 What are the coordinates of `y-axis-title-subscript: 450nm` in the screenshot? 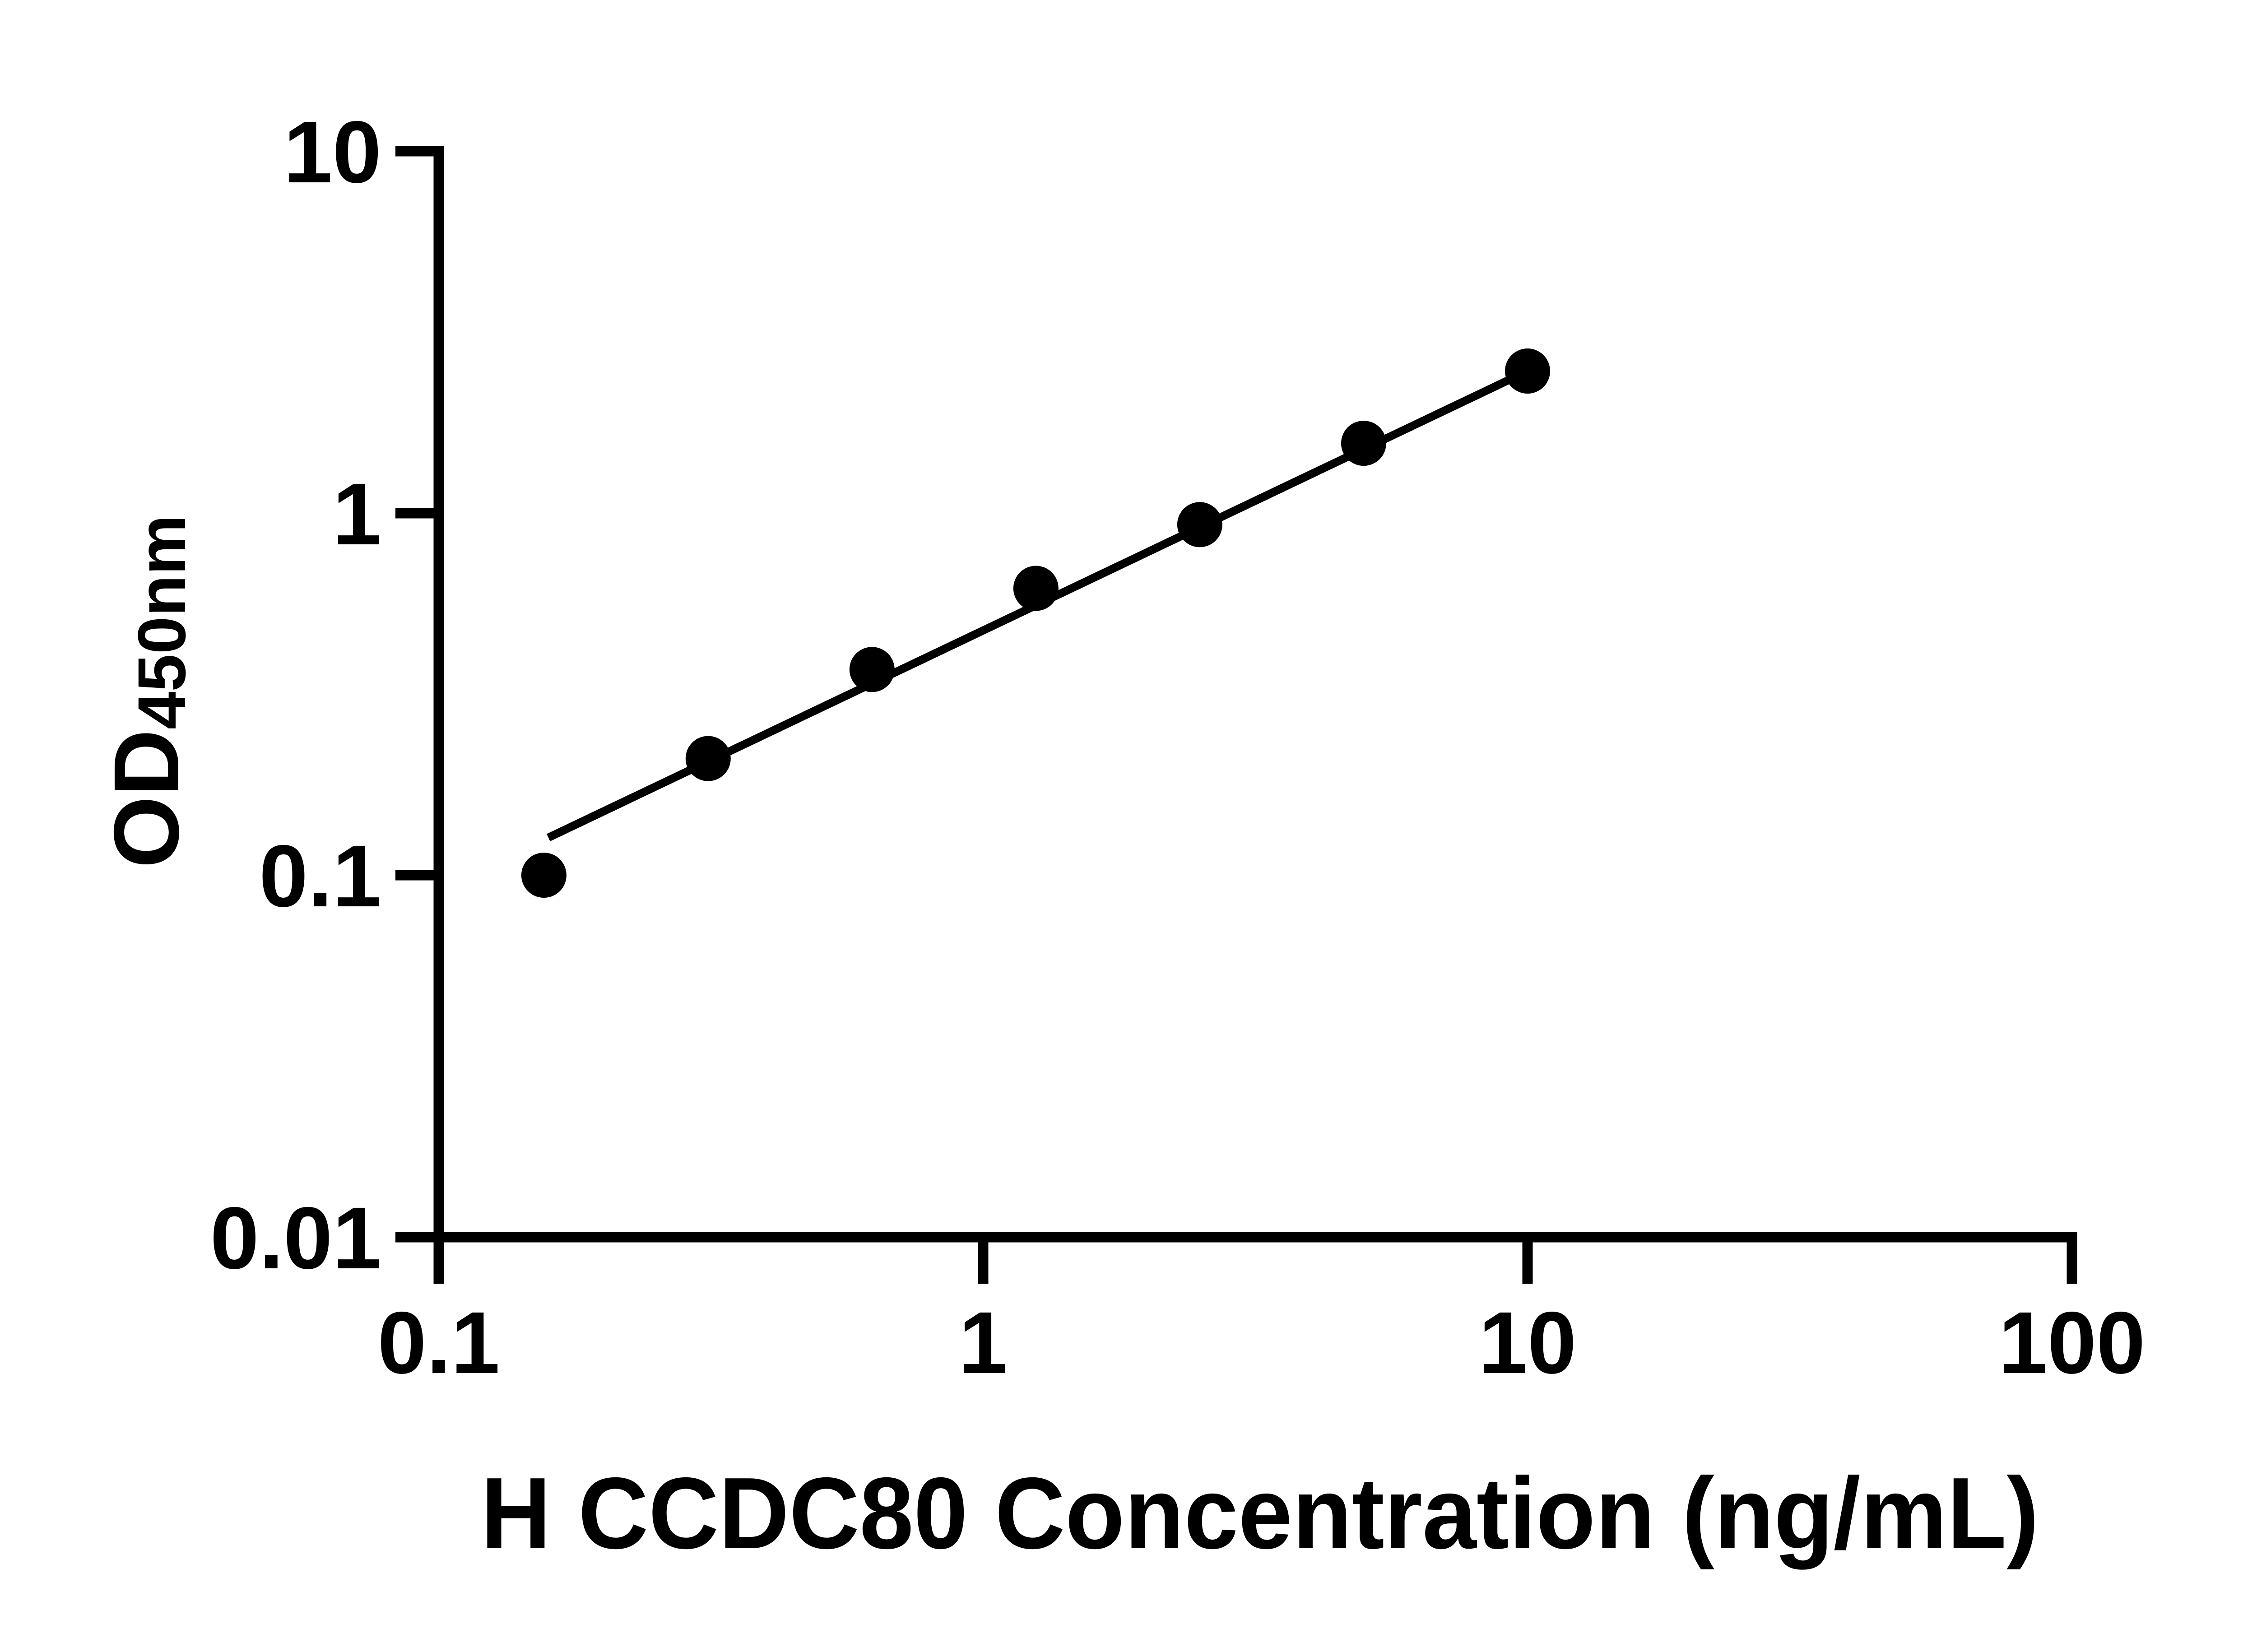 It's located at (162, 622).